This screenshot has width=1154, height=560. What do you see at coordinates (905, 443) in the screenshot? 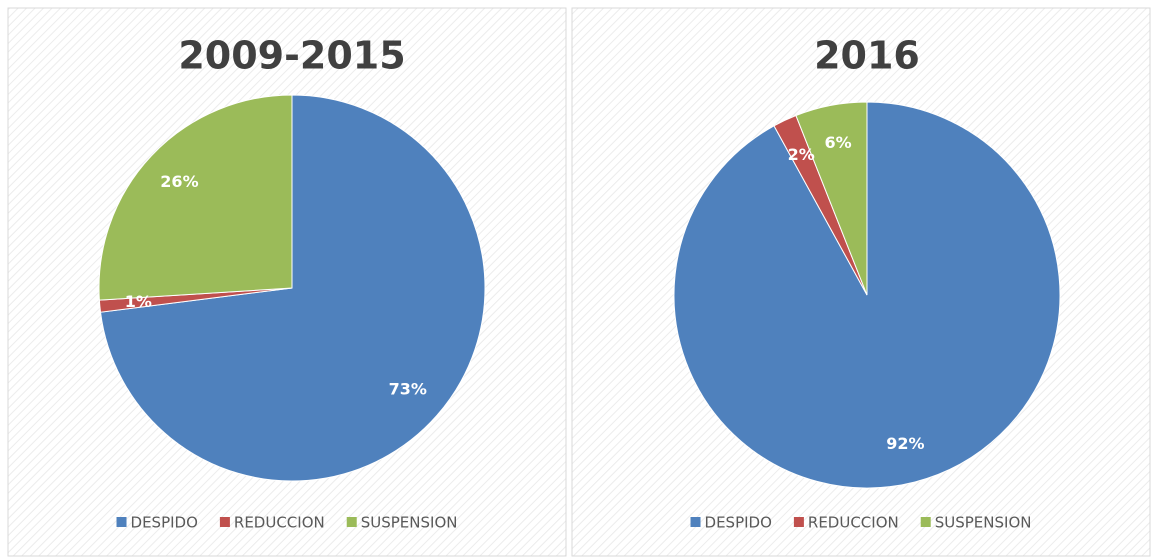
I see `data-label: 92%` at bounding box center [905, 443].